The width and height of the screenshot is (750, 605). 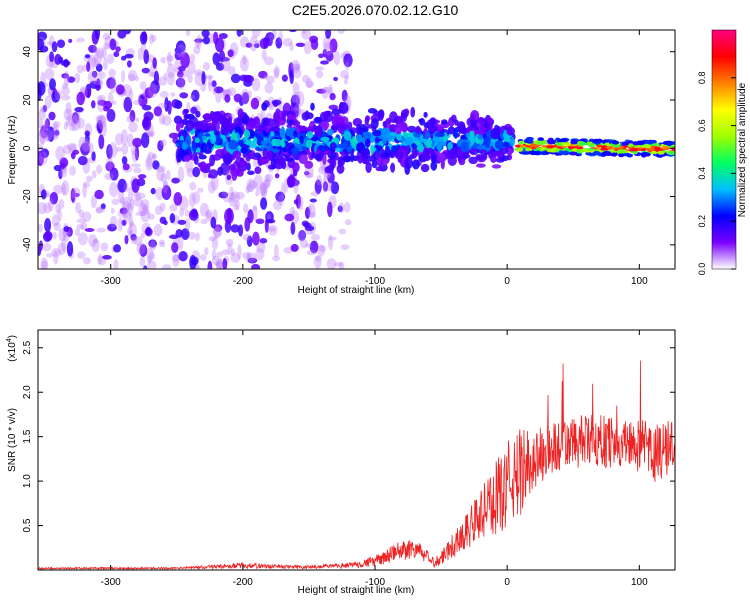 I want to click on colorbar-gradient, so click(x=724, y=149).